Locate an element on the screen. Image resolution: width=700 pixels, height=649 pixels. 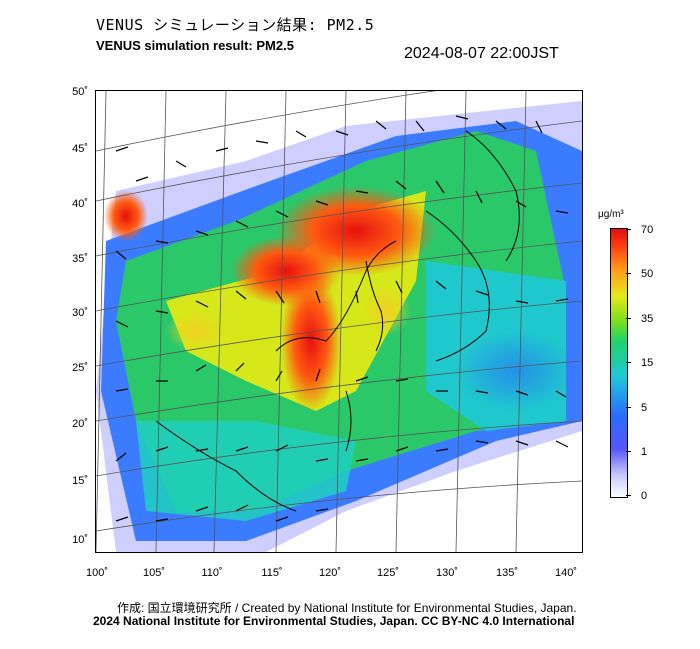
lon-tick-130: 130˚ is located at coordinates (447, 573).